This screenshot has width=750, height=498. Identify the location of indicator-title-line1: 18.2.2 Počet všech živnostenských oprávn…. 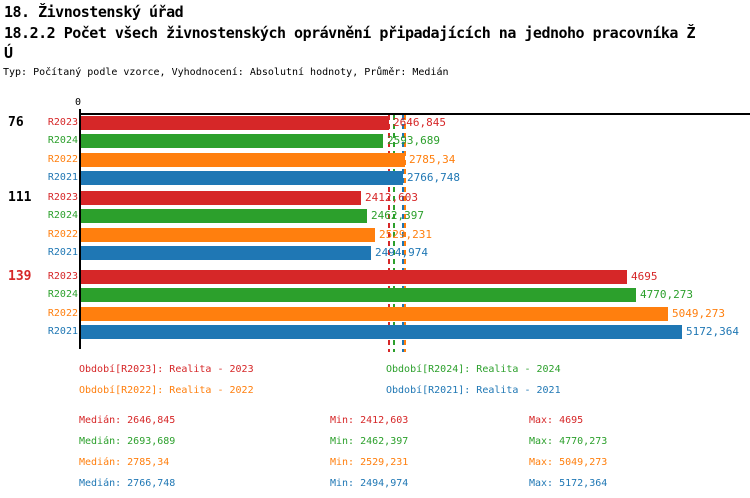
(350, 33).